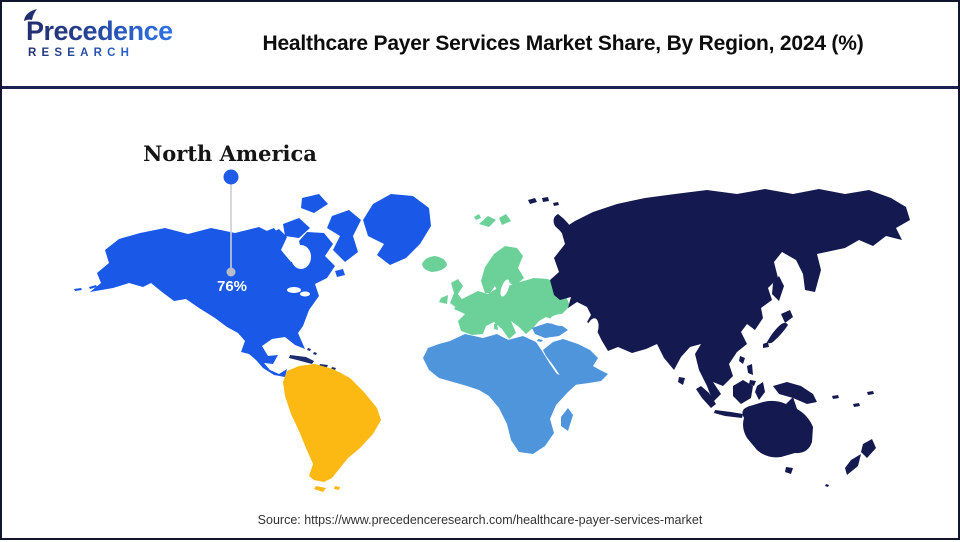 This screenshot has height=542, width=960. What do you see at coordinates (231, 272) in the screenshot?
I see `callout-anchor-dot` at bounding box center [231, 272].